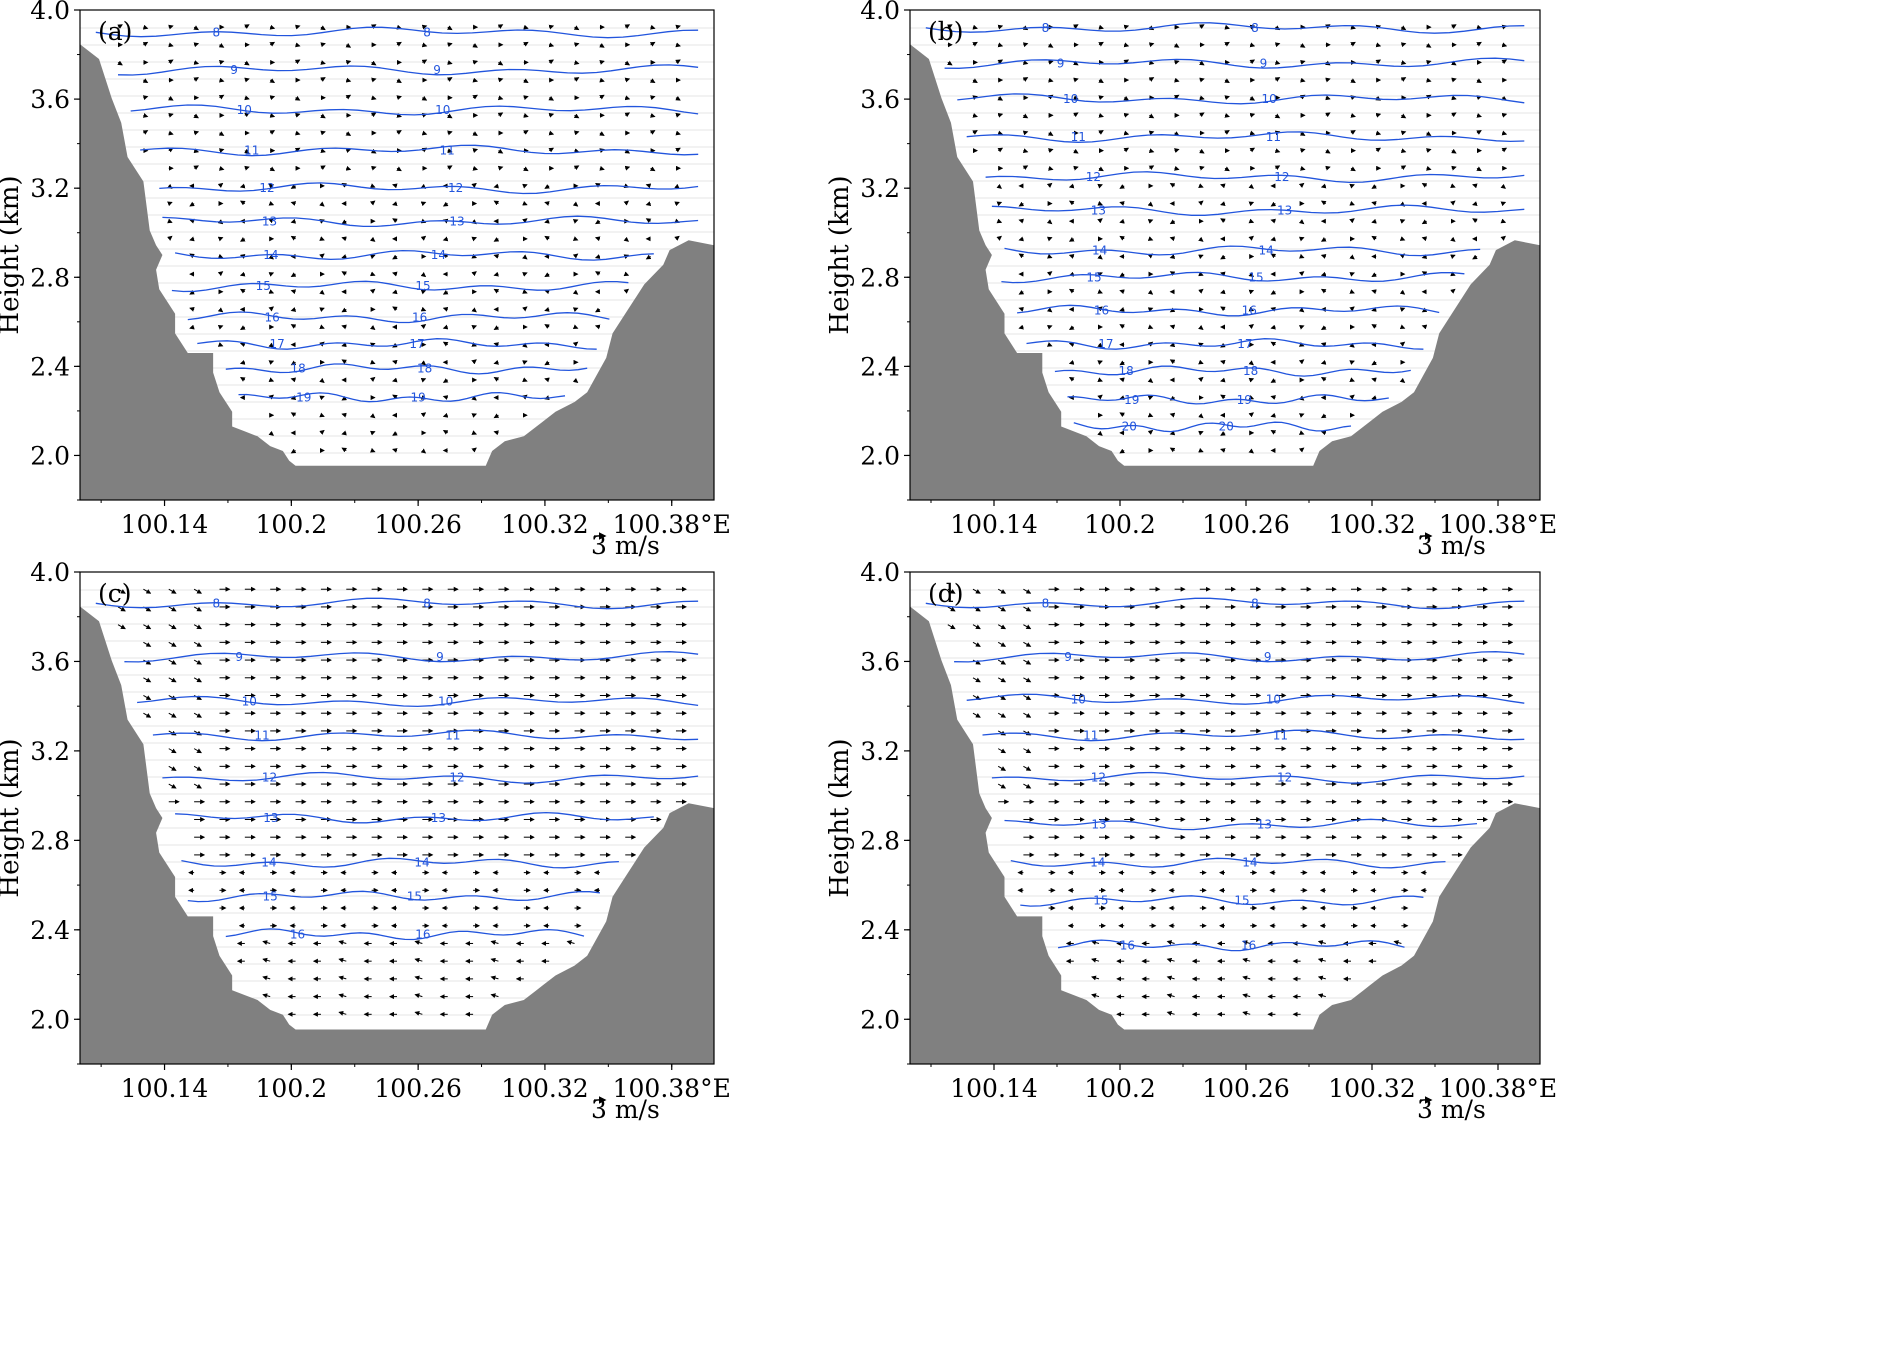  Describe the element at coordinates (297, 369) in the screenshot. I see `contour-label: 18` at that location.